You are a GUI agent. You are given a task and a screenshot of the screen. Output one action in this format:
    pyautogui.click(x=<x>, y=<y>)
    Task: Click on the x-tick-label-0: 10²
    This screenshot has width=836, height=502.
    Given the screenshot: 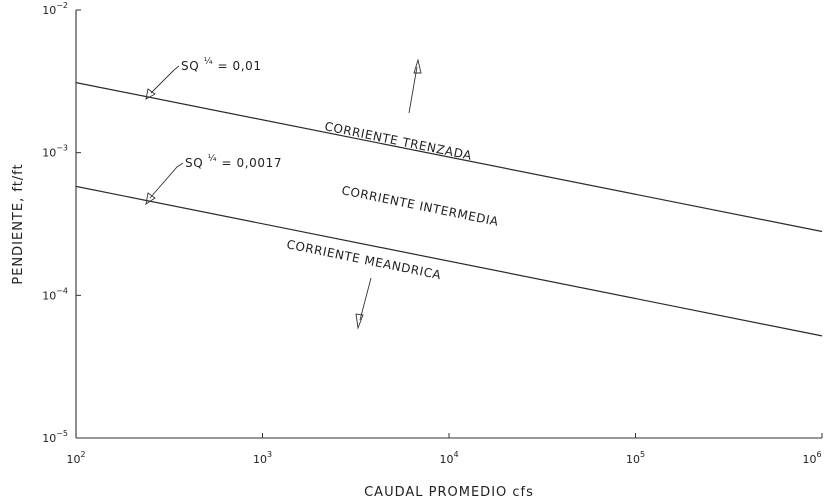 What is the action you would take?
    pyautogui.click(x=75, y=458)
    